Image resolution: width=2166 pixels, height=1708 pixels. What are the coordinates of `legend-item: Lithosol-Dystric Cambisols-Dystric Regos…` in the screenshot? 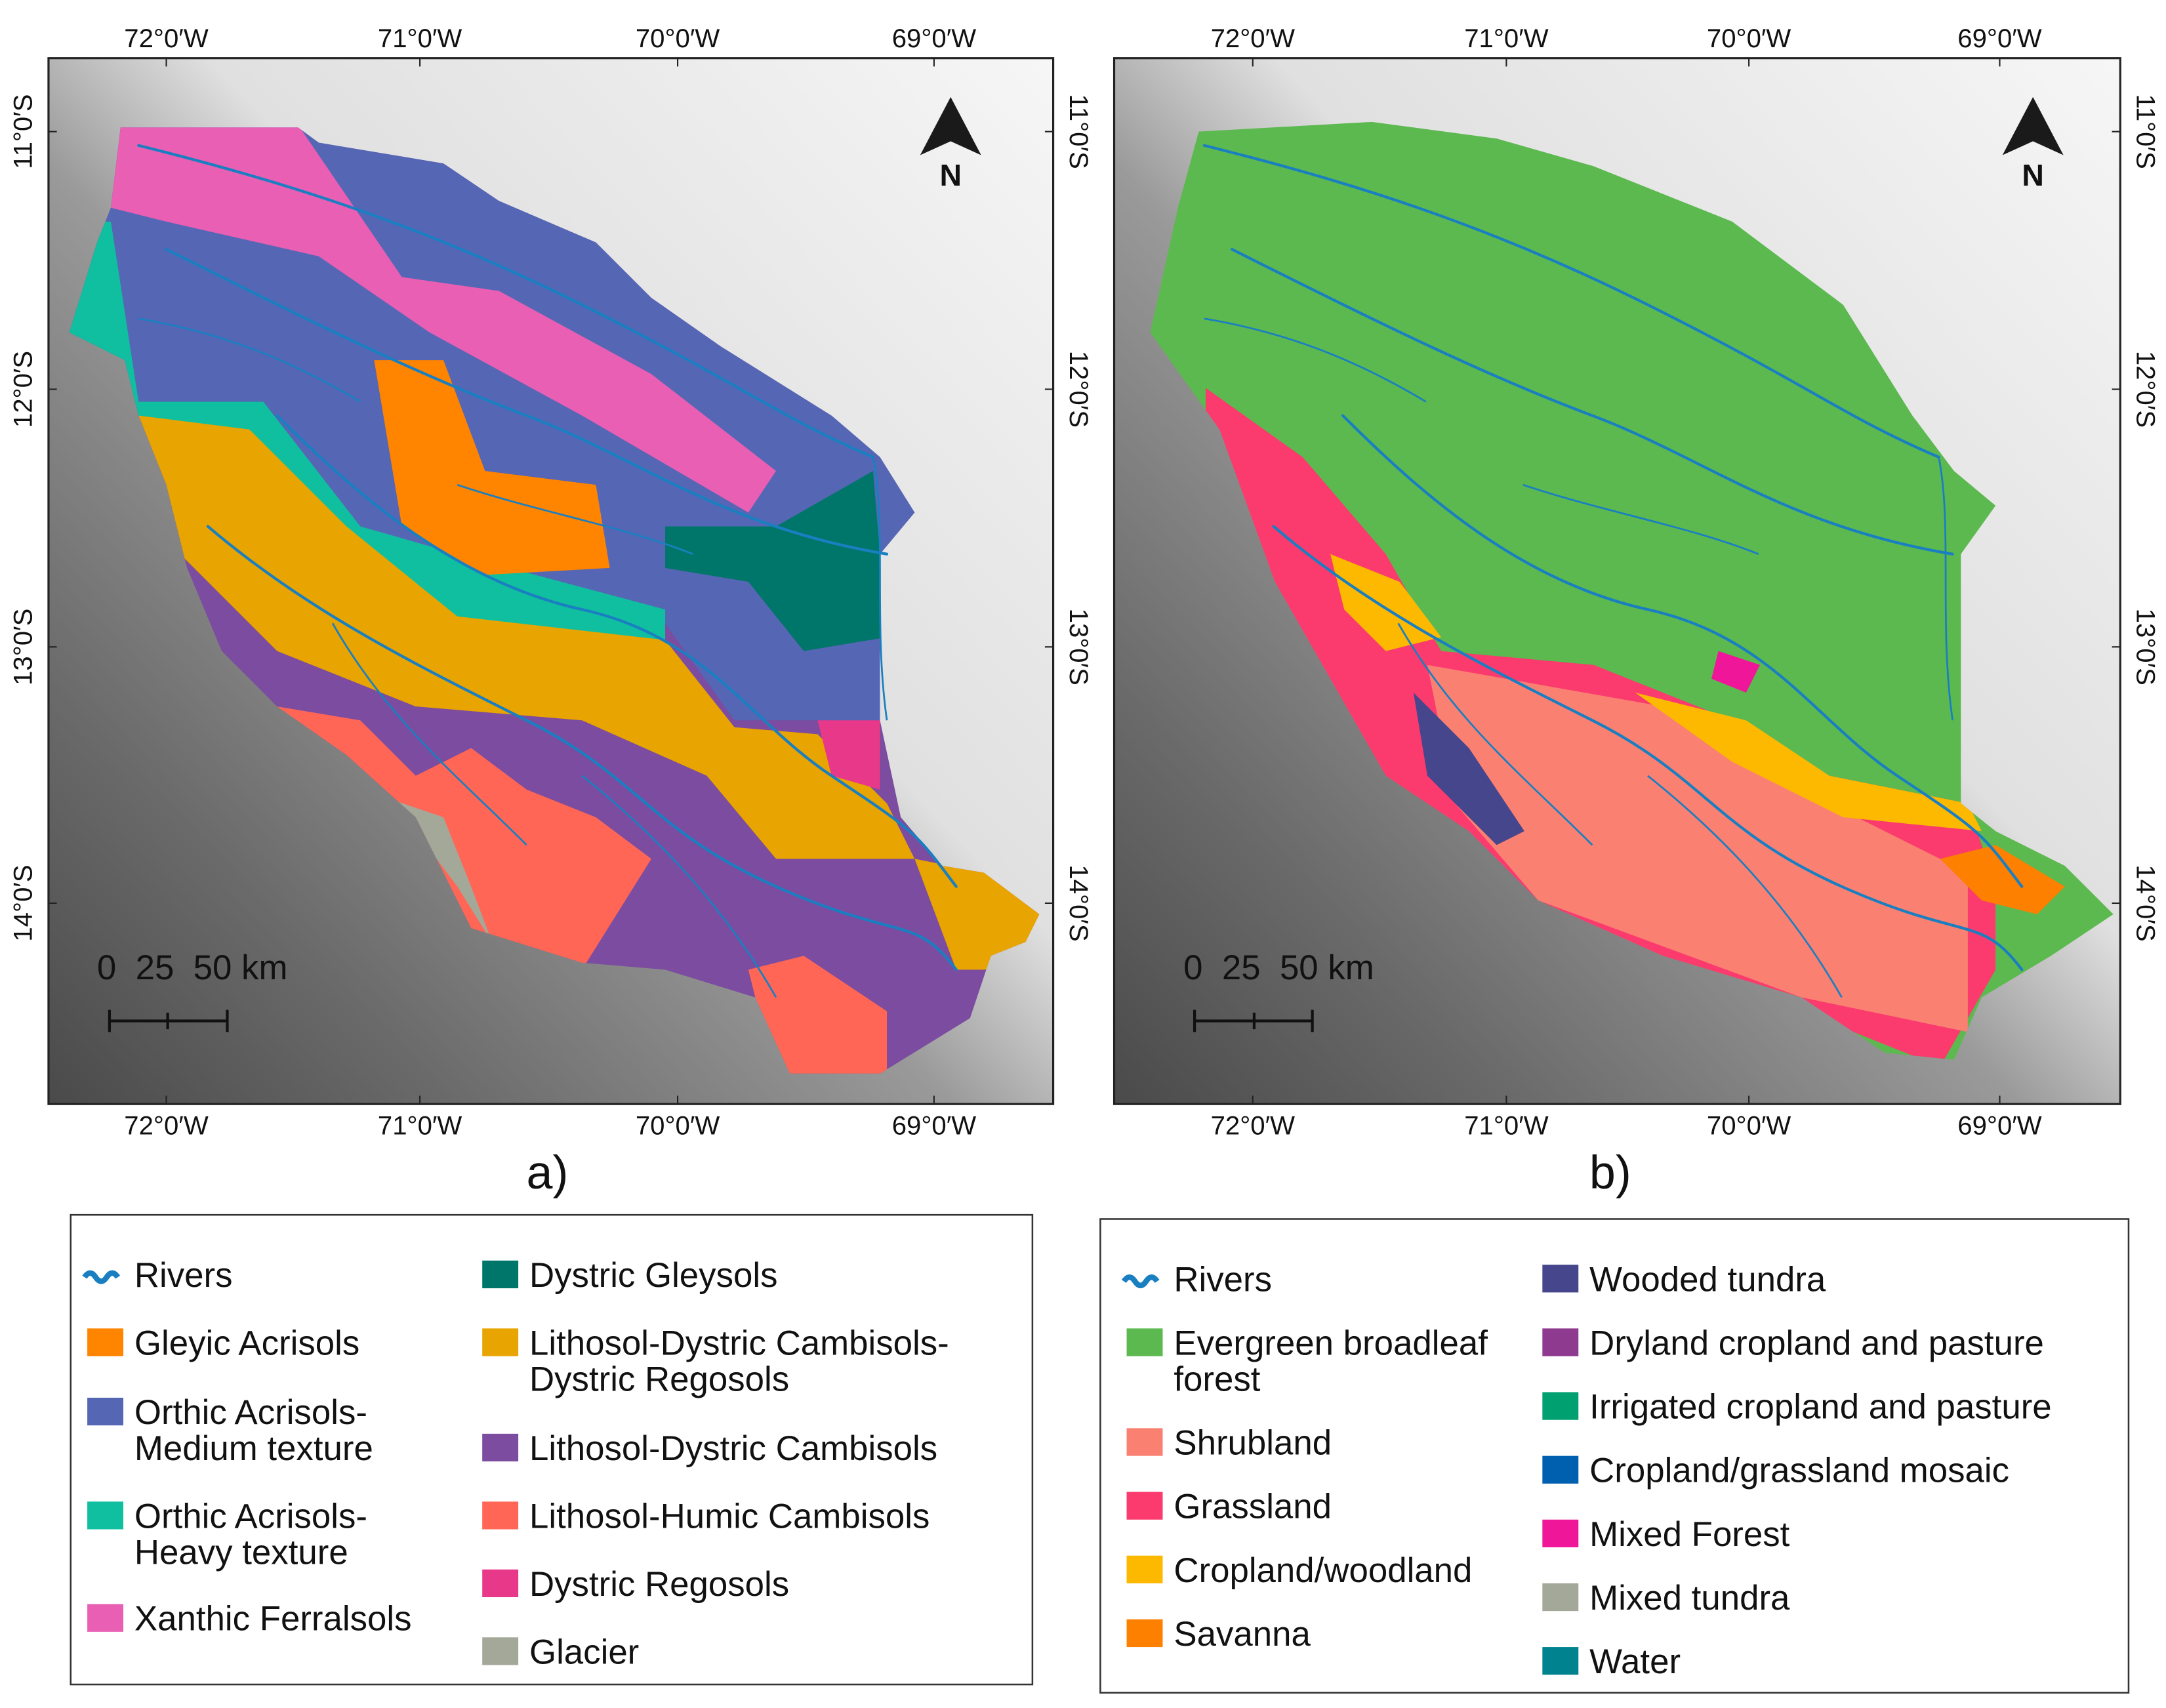 It's located at (715, 1361).